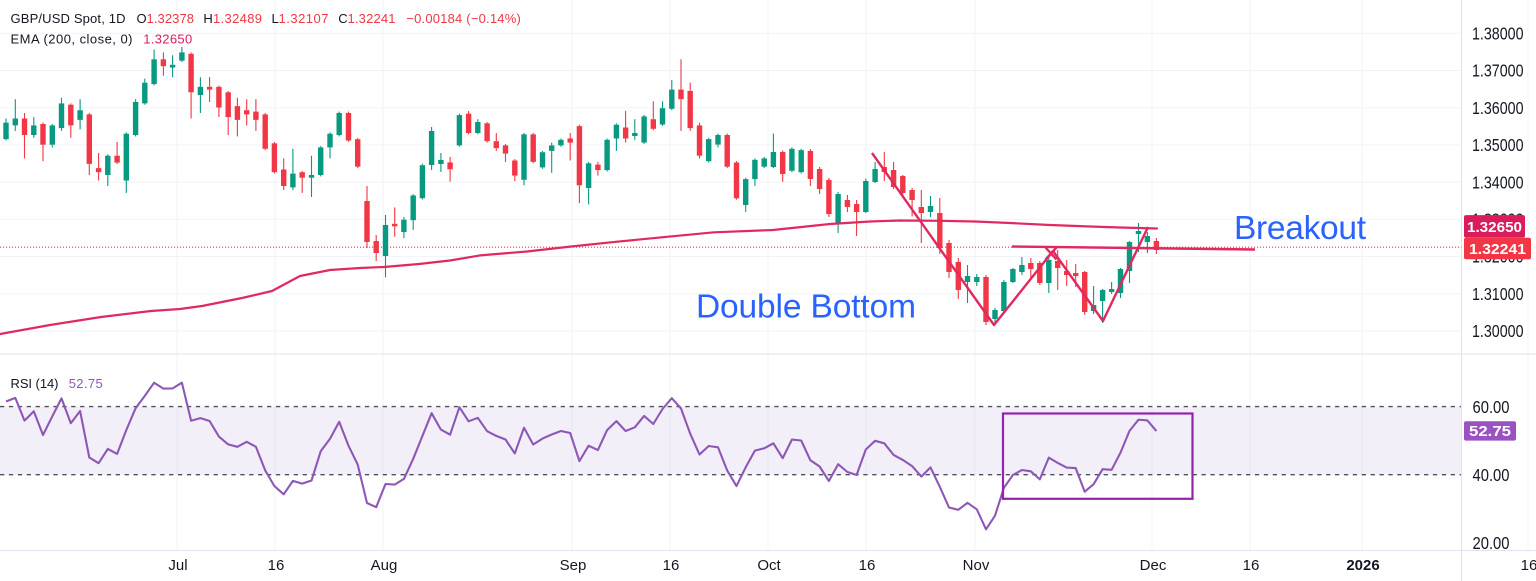 This screenshot has width=1536, height=581. What do you see at coordinates (806, 307) in the screenshot?
I see `svg-text: Double Bottom` at bounding box center [806, 307].